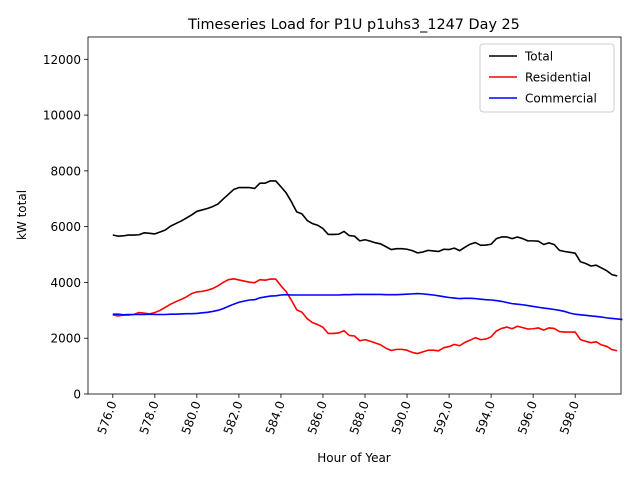 This screenshot has width=640, height=480. I want to click on x-tick-label: 580.0, so click(191, 417).